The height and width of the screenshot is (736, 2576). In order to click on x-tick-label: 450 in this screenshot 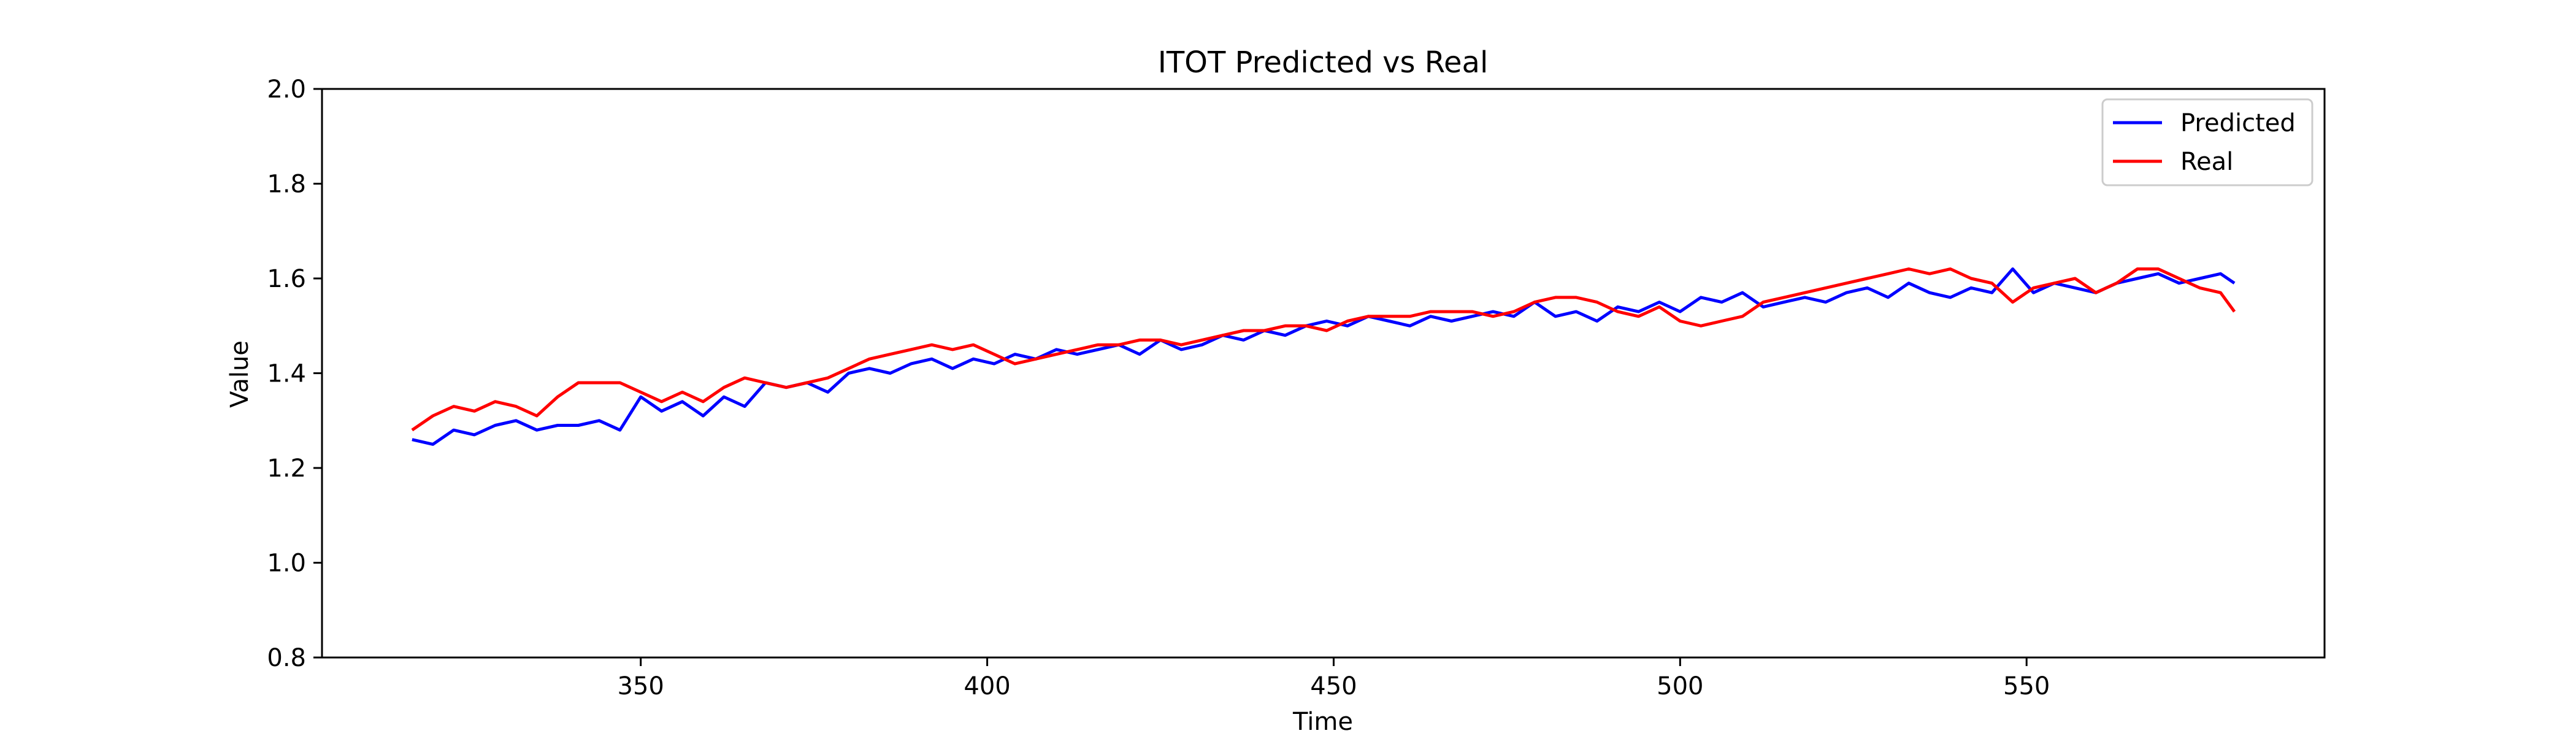, I will do `click(1333, 686)`.